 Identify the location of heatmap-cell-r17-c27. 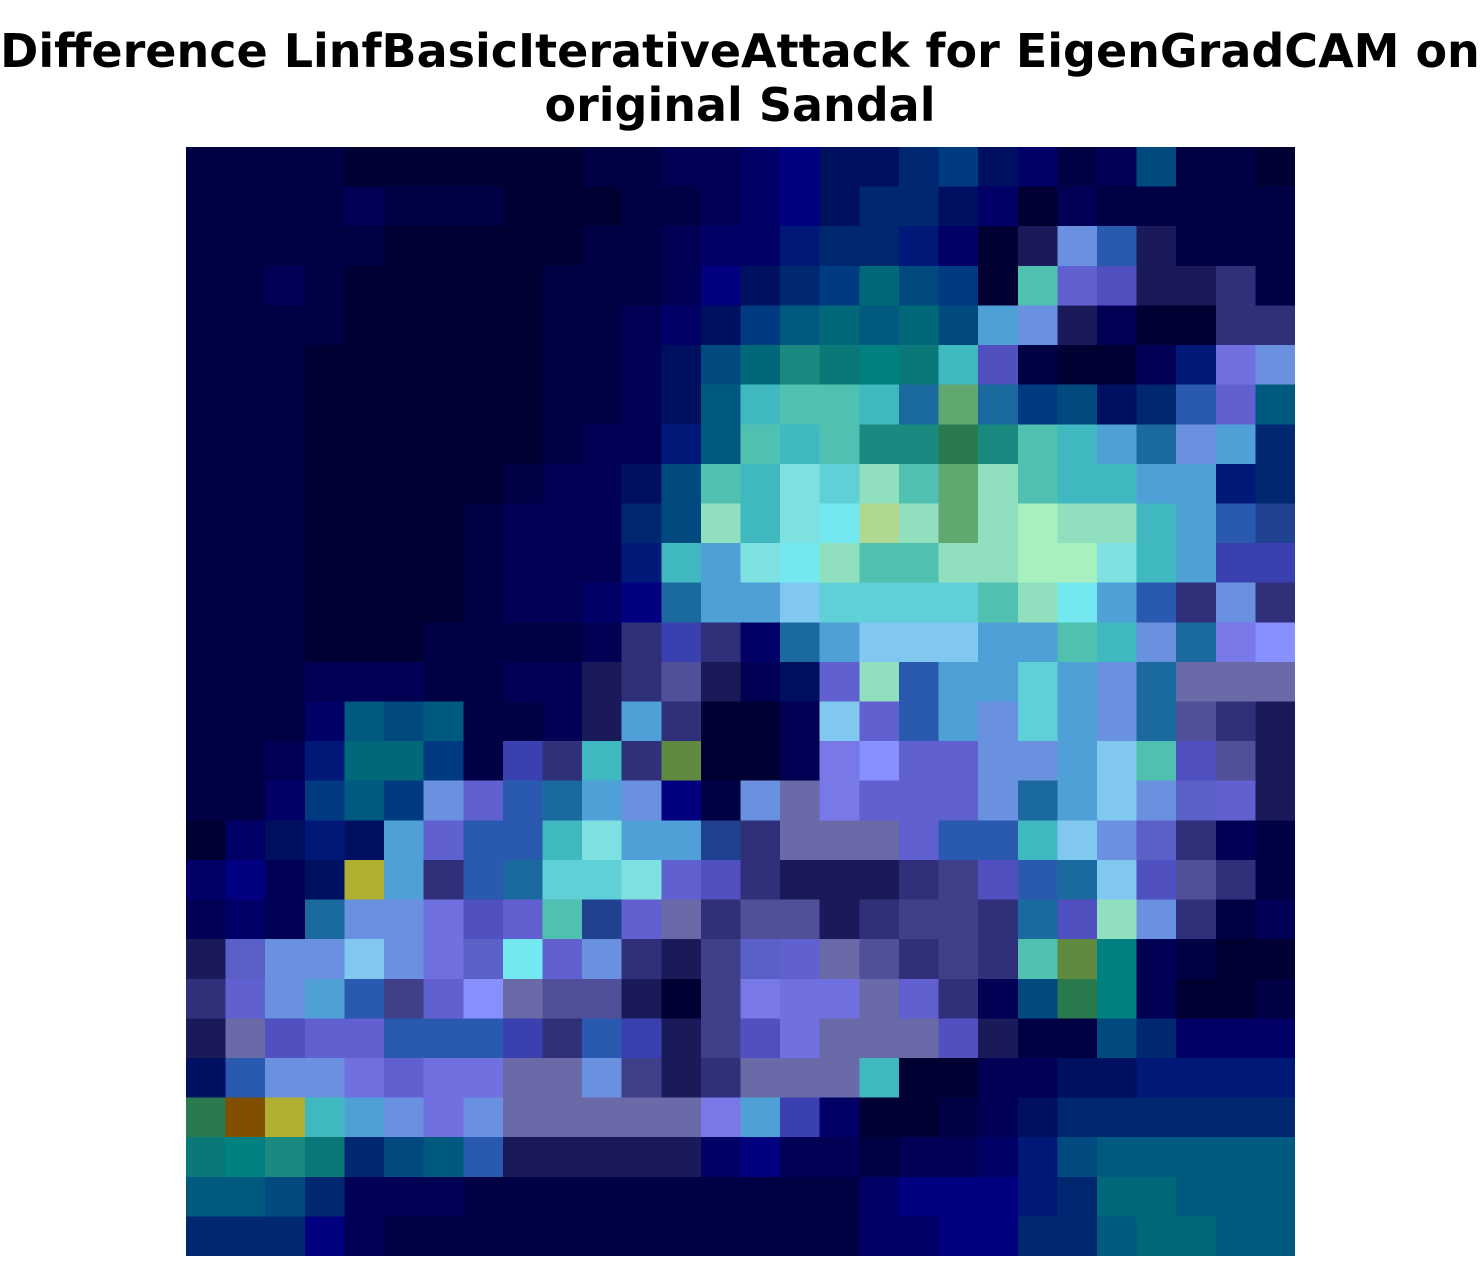
(1275, 840).